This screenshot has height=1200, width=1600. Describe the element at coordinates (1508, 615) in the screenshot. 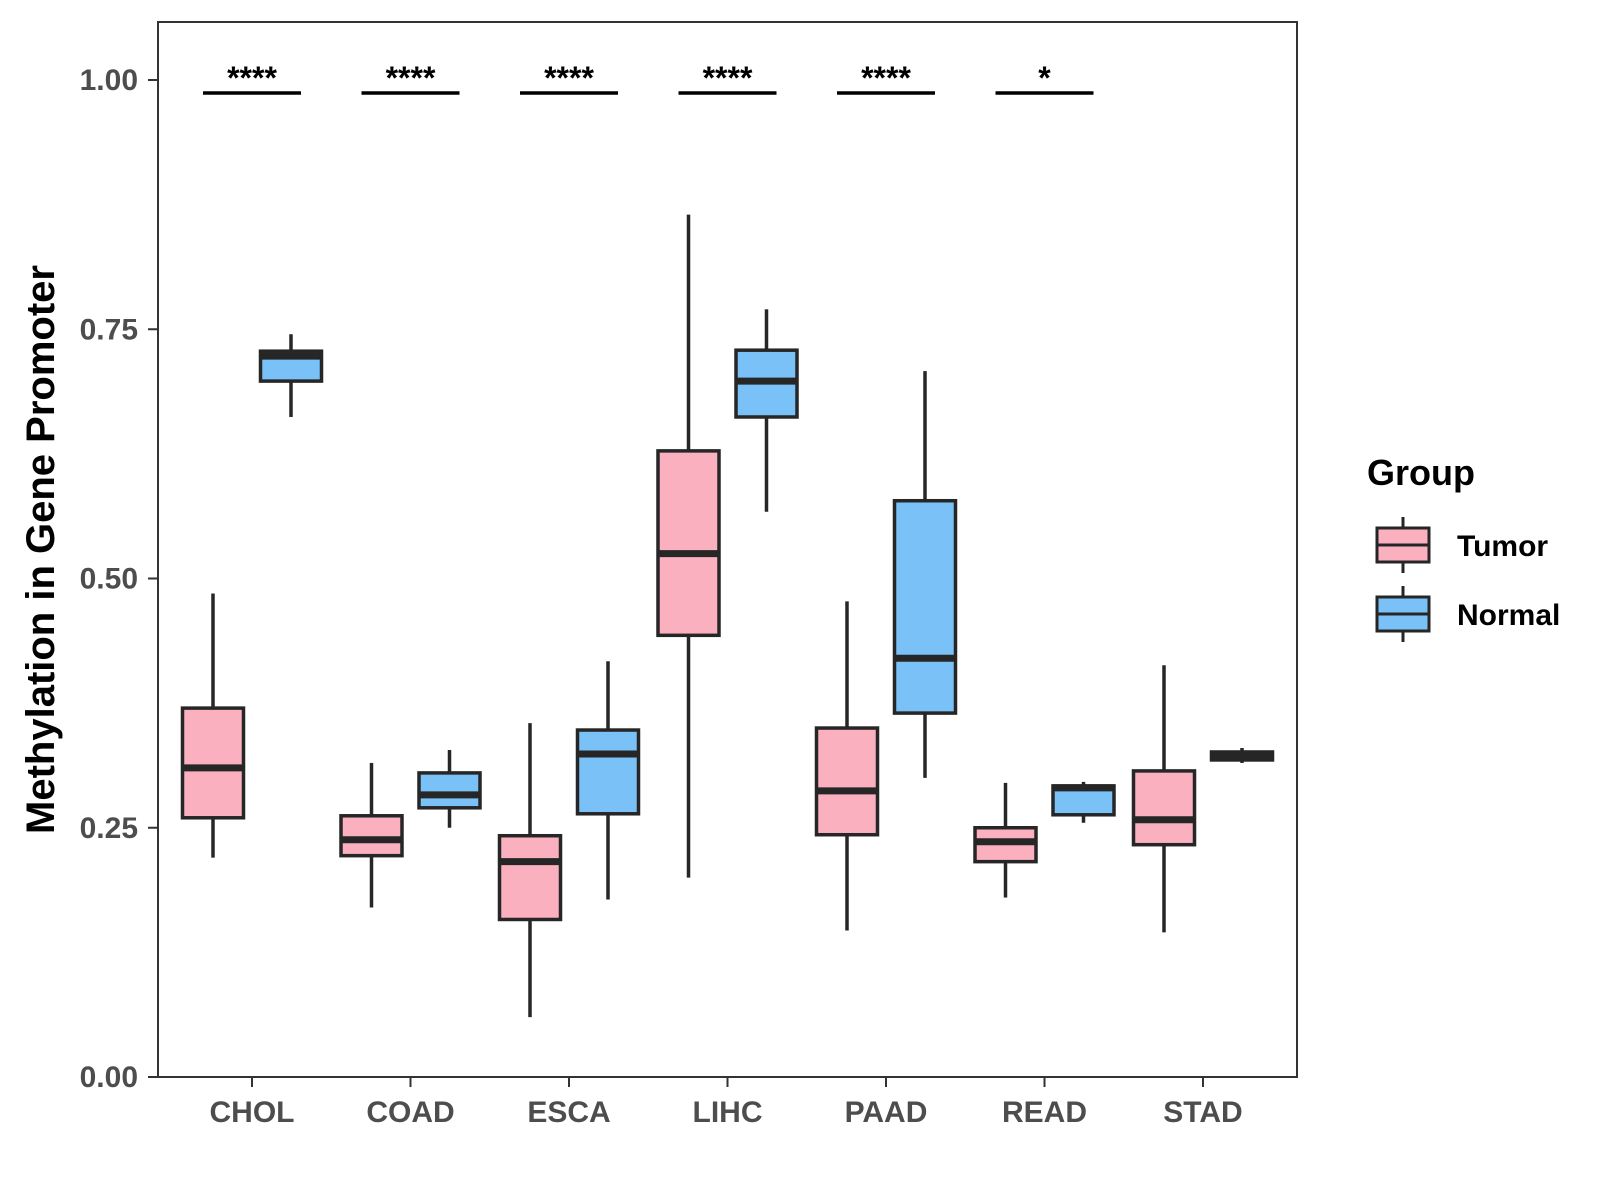

I see `legend-label-normal: Normal` at that location.